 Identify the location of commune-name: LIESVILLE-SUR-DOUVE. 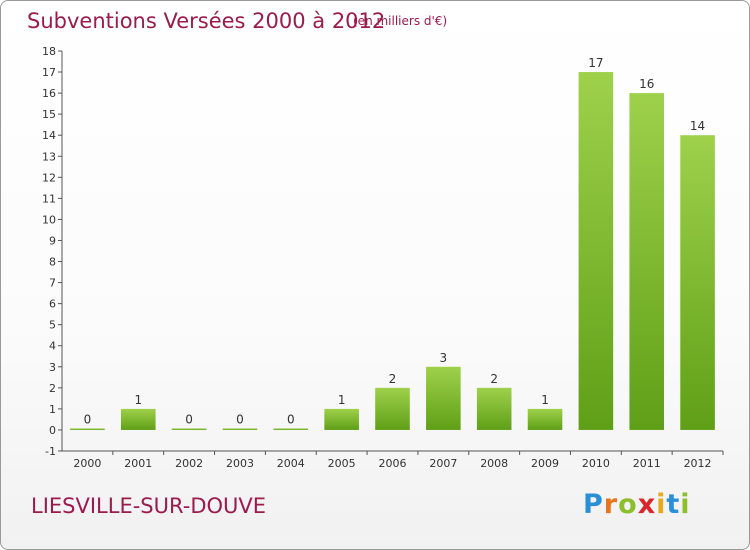
(149, 506).